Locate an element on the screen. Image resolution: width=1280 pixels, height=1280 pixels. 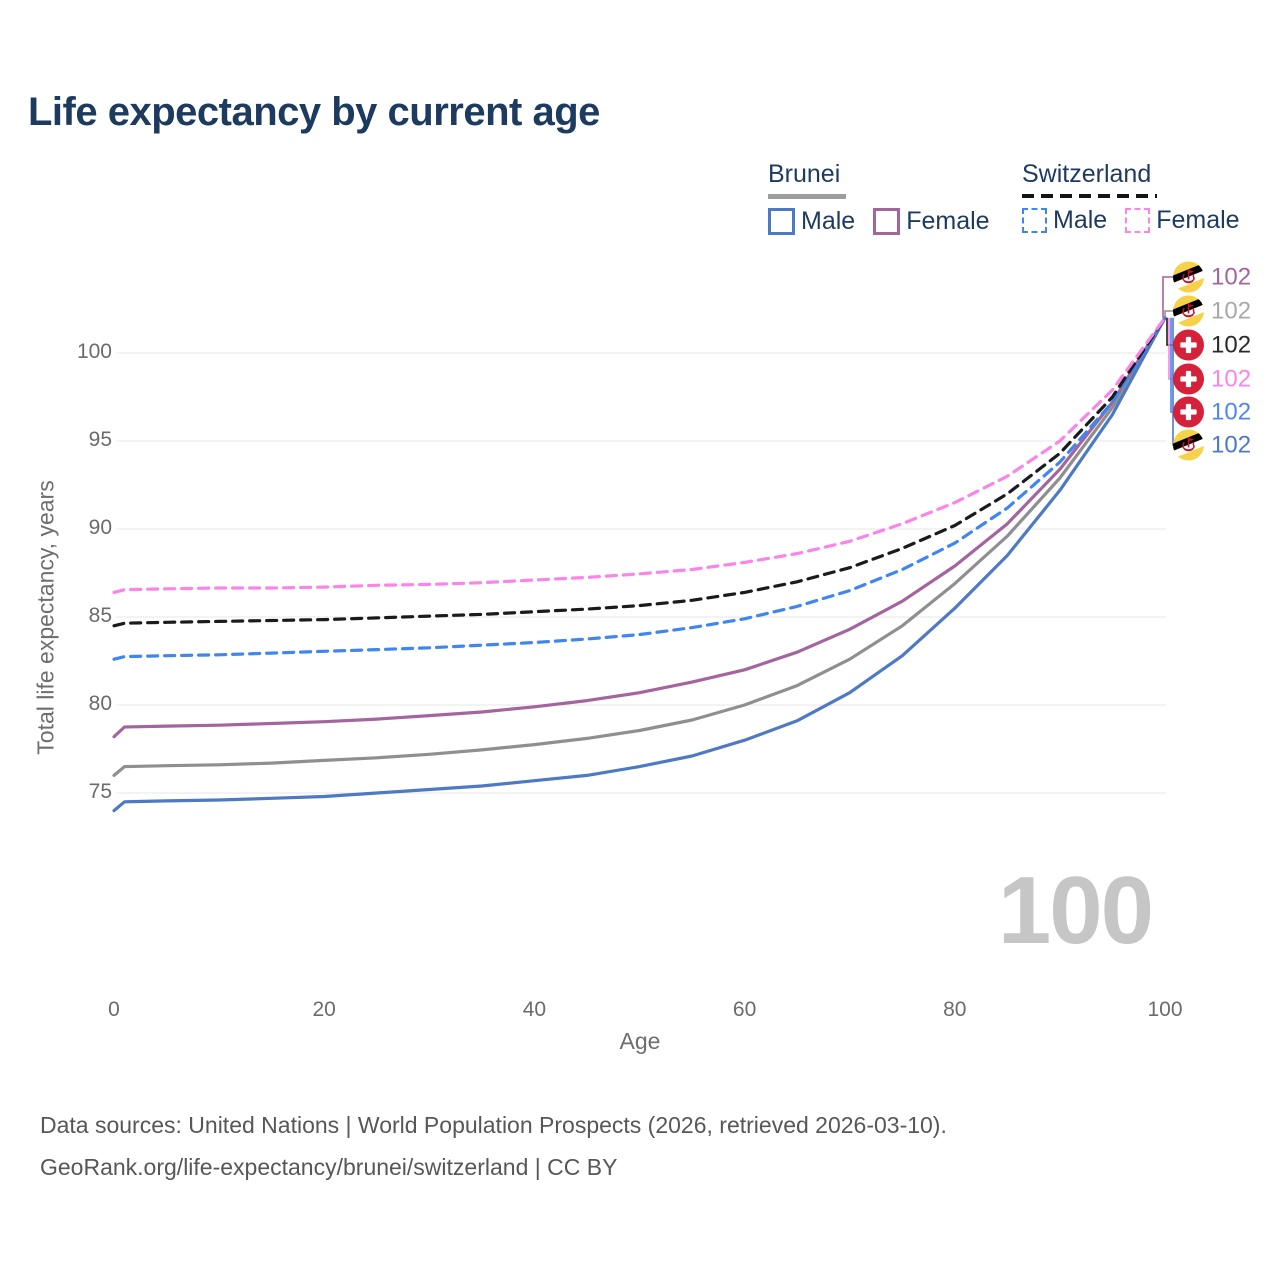
legend-group-switzerland: Switzerland Male Female is located at coordinates (1131, 197).